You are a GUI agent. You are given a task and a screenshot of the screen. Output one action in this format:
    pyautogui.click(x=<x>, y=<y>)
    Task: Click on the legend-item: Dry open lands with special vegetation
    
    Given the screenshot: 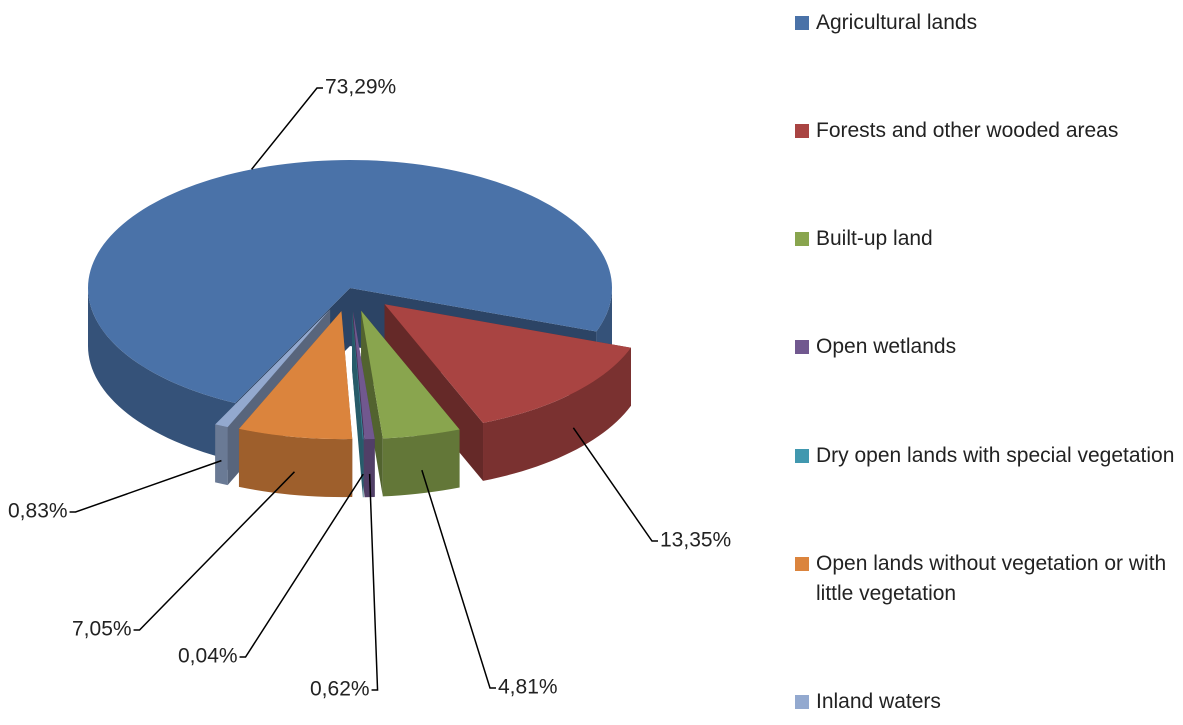 What is the action you would take?
    pyautogui.click(x=985, y=456)
    